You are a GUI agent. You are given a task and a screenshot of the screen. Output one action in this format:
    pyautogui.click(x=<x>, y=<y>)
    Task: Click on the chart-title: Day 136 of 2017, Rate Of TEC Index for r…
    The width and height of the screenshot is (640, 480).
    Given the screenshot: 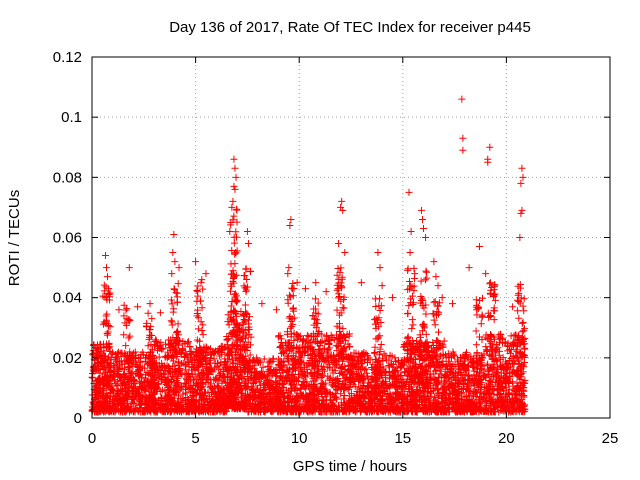 What is the action you would take?
    pyautogui.click(x=350, y=27)
    